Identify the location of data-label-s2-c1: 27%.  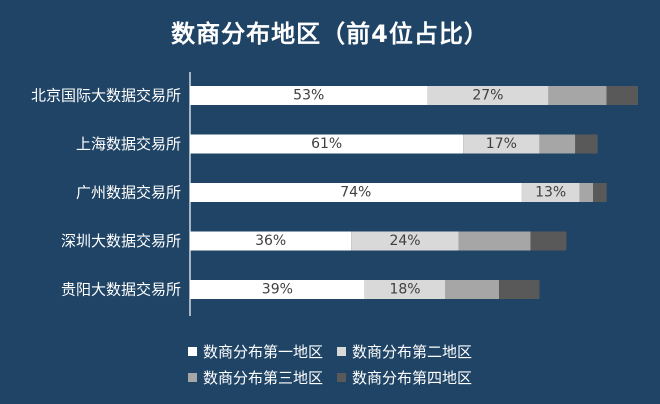
(487, 96).